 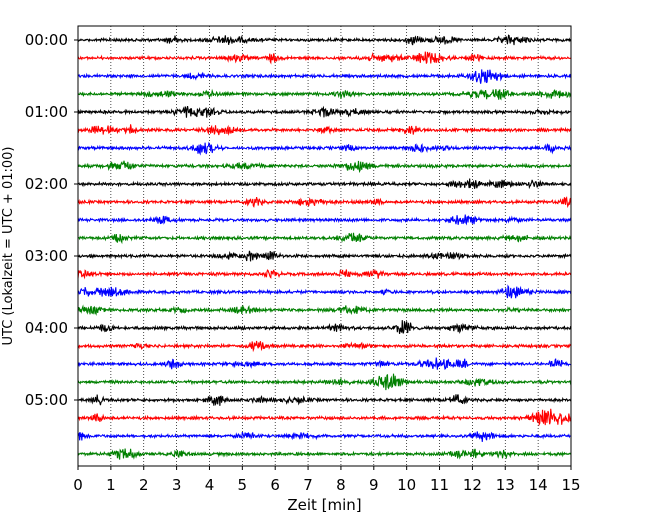 What do you see at coordinates (472, 485) in the screenshot?
I see `x-tick-label: 12` at bounding box center [472, 485].